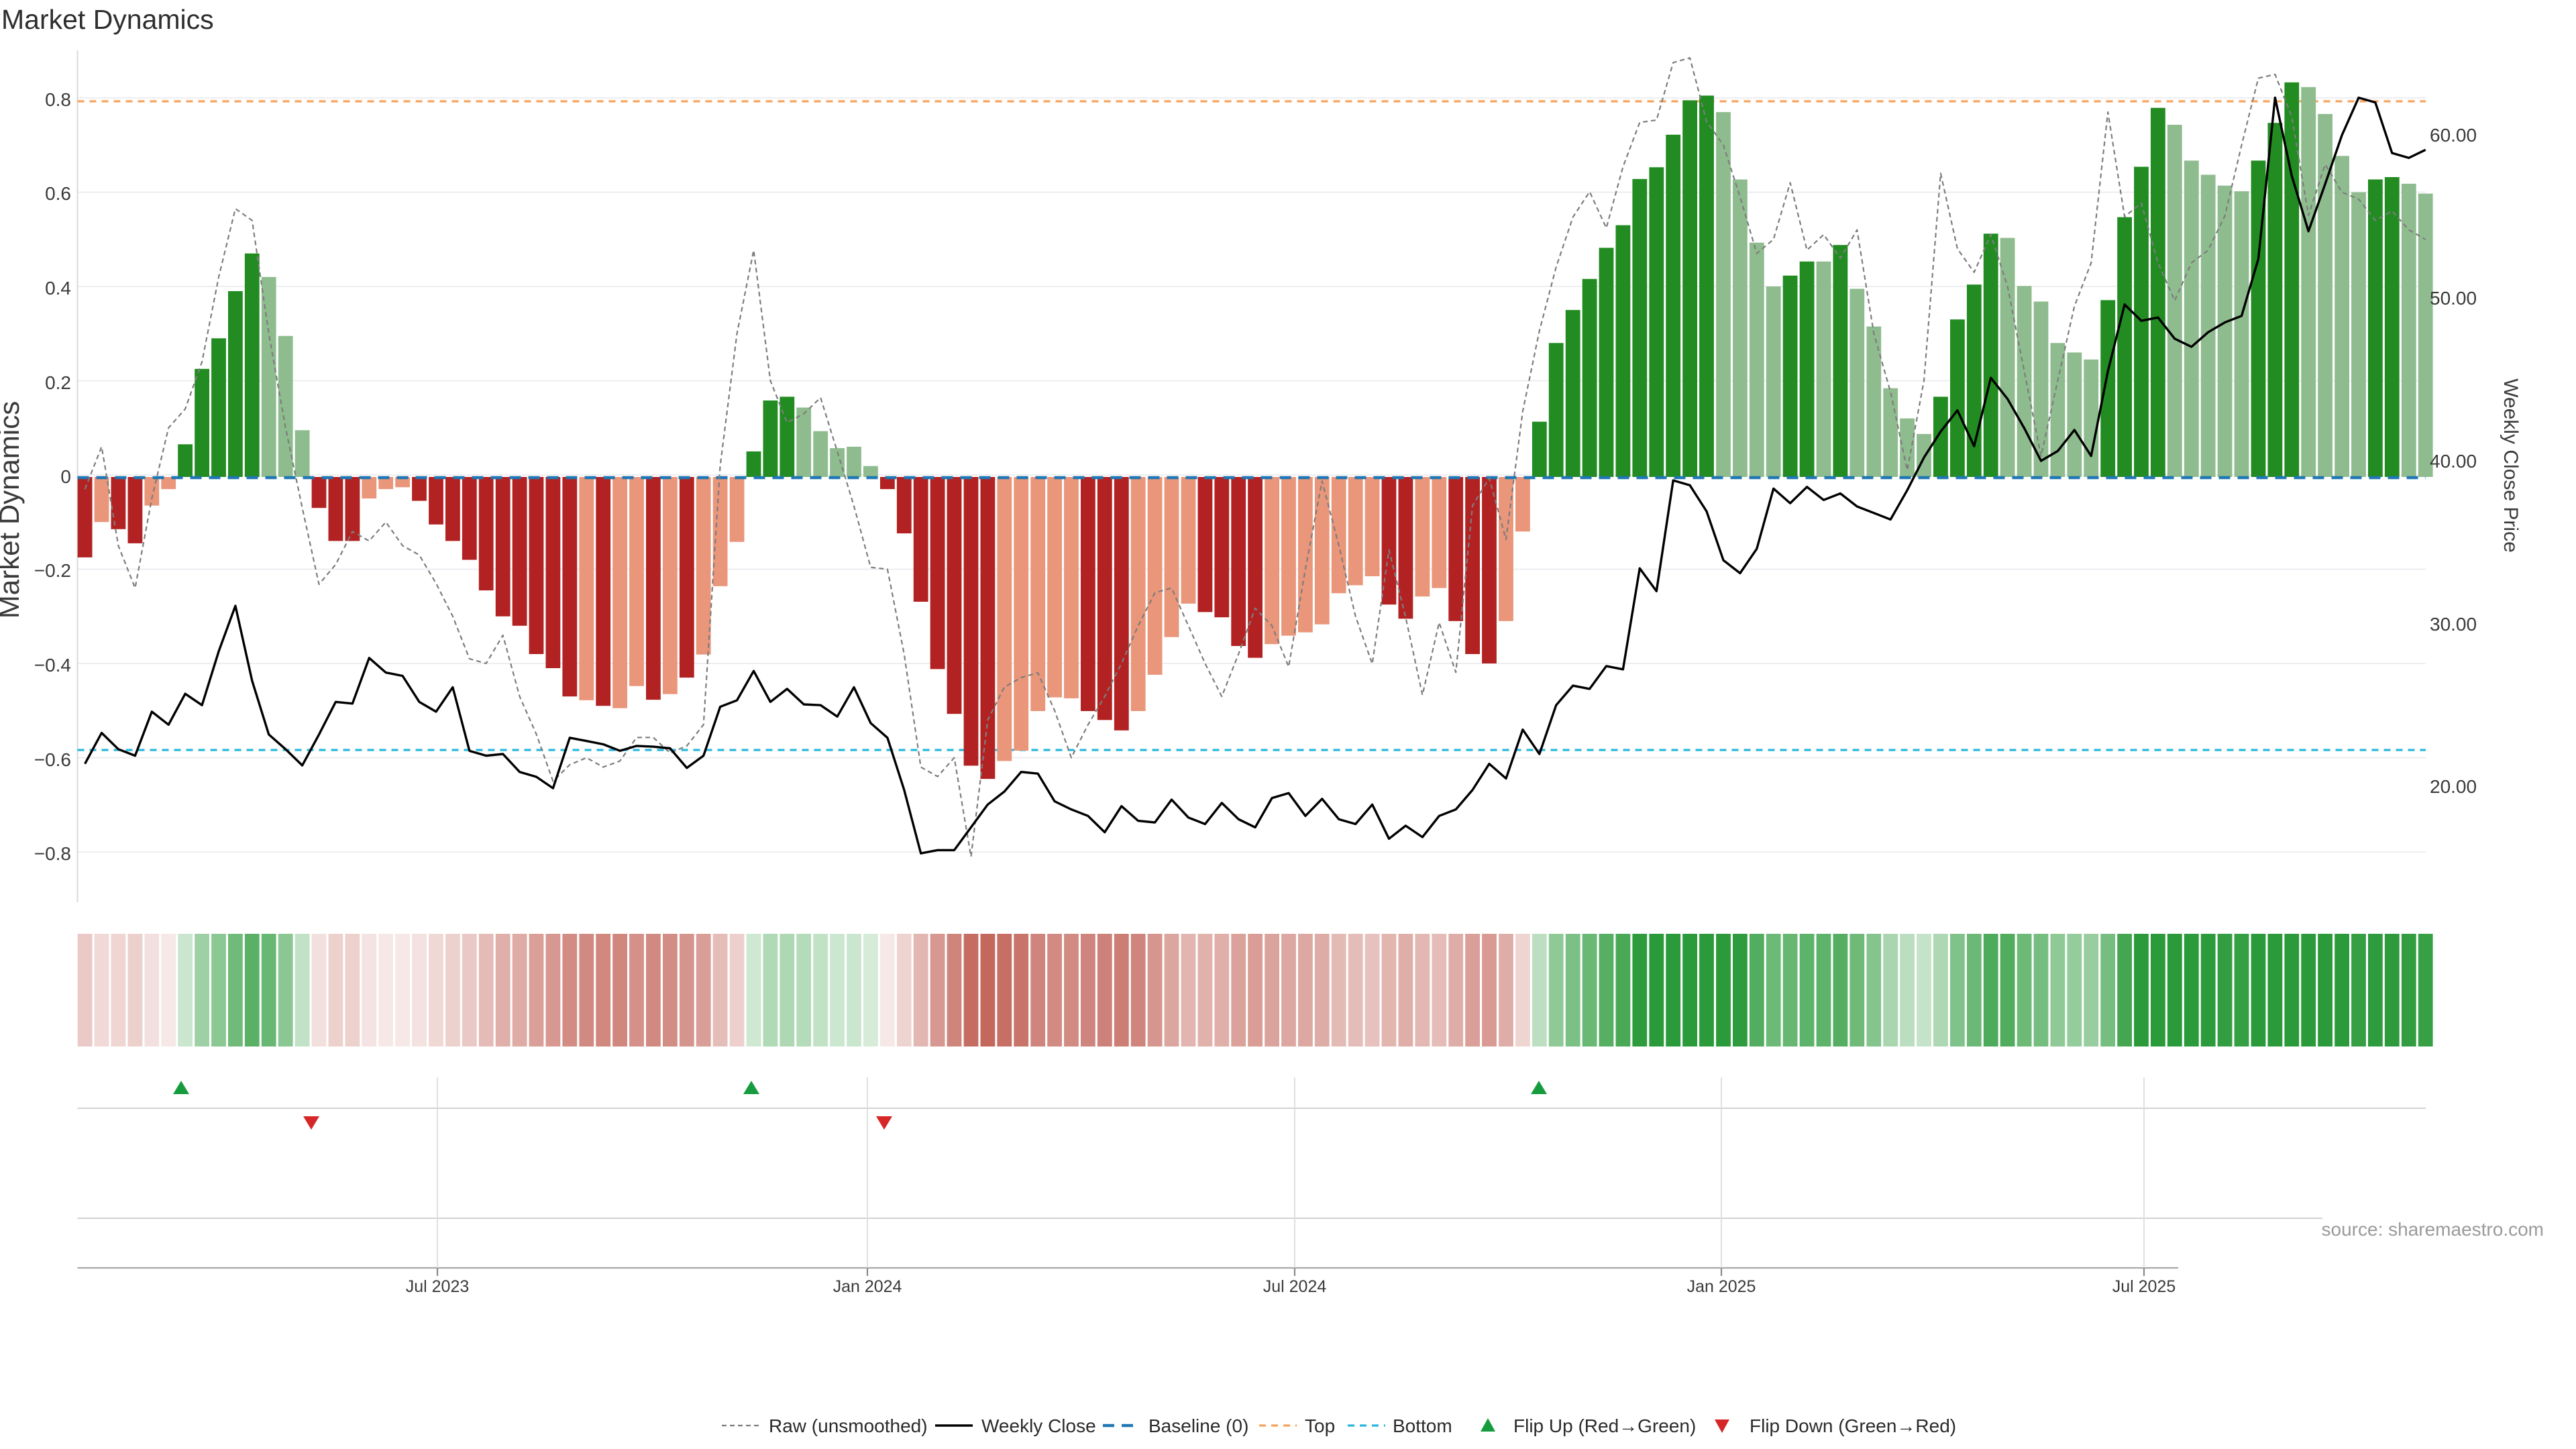 The height and width of the screenshot is (1449, 2576). Describe the element at coordinates (2144, 1286) in the screenshot. I see `svg-text: Jul 2025` at that location.